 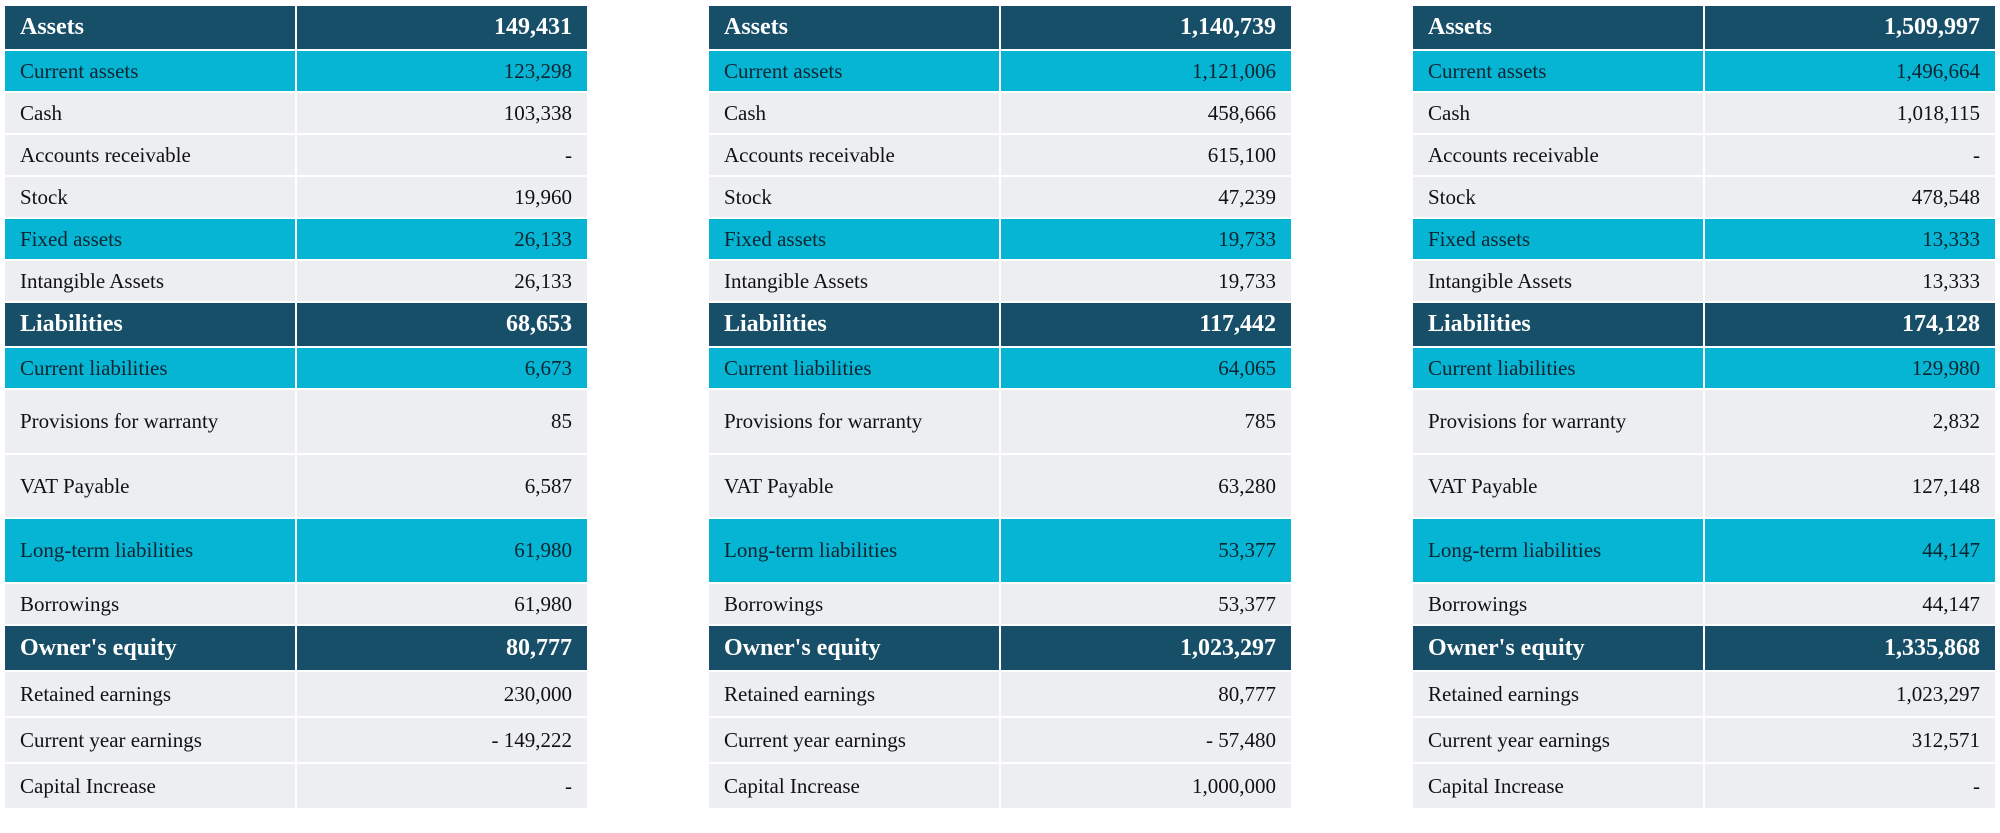 I want to click on long-term-liabilities-value: 44,147, so click(x=1850, y=550).